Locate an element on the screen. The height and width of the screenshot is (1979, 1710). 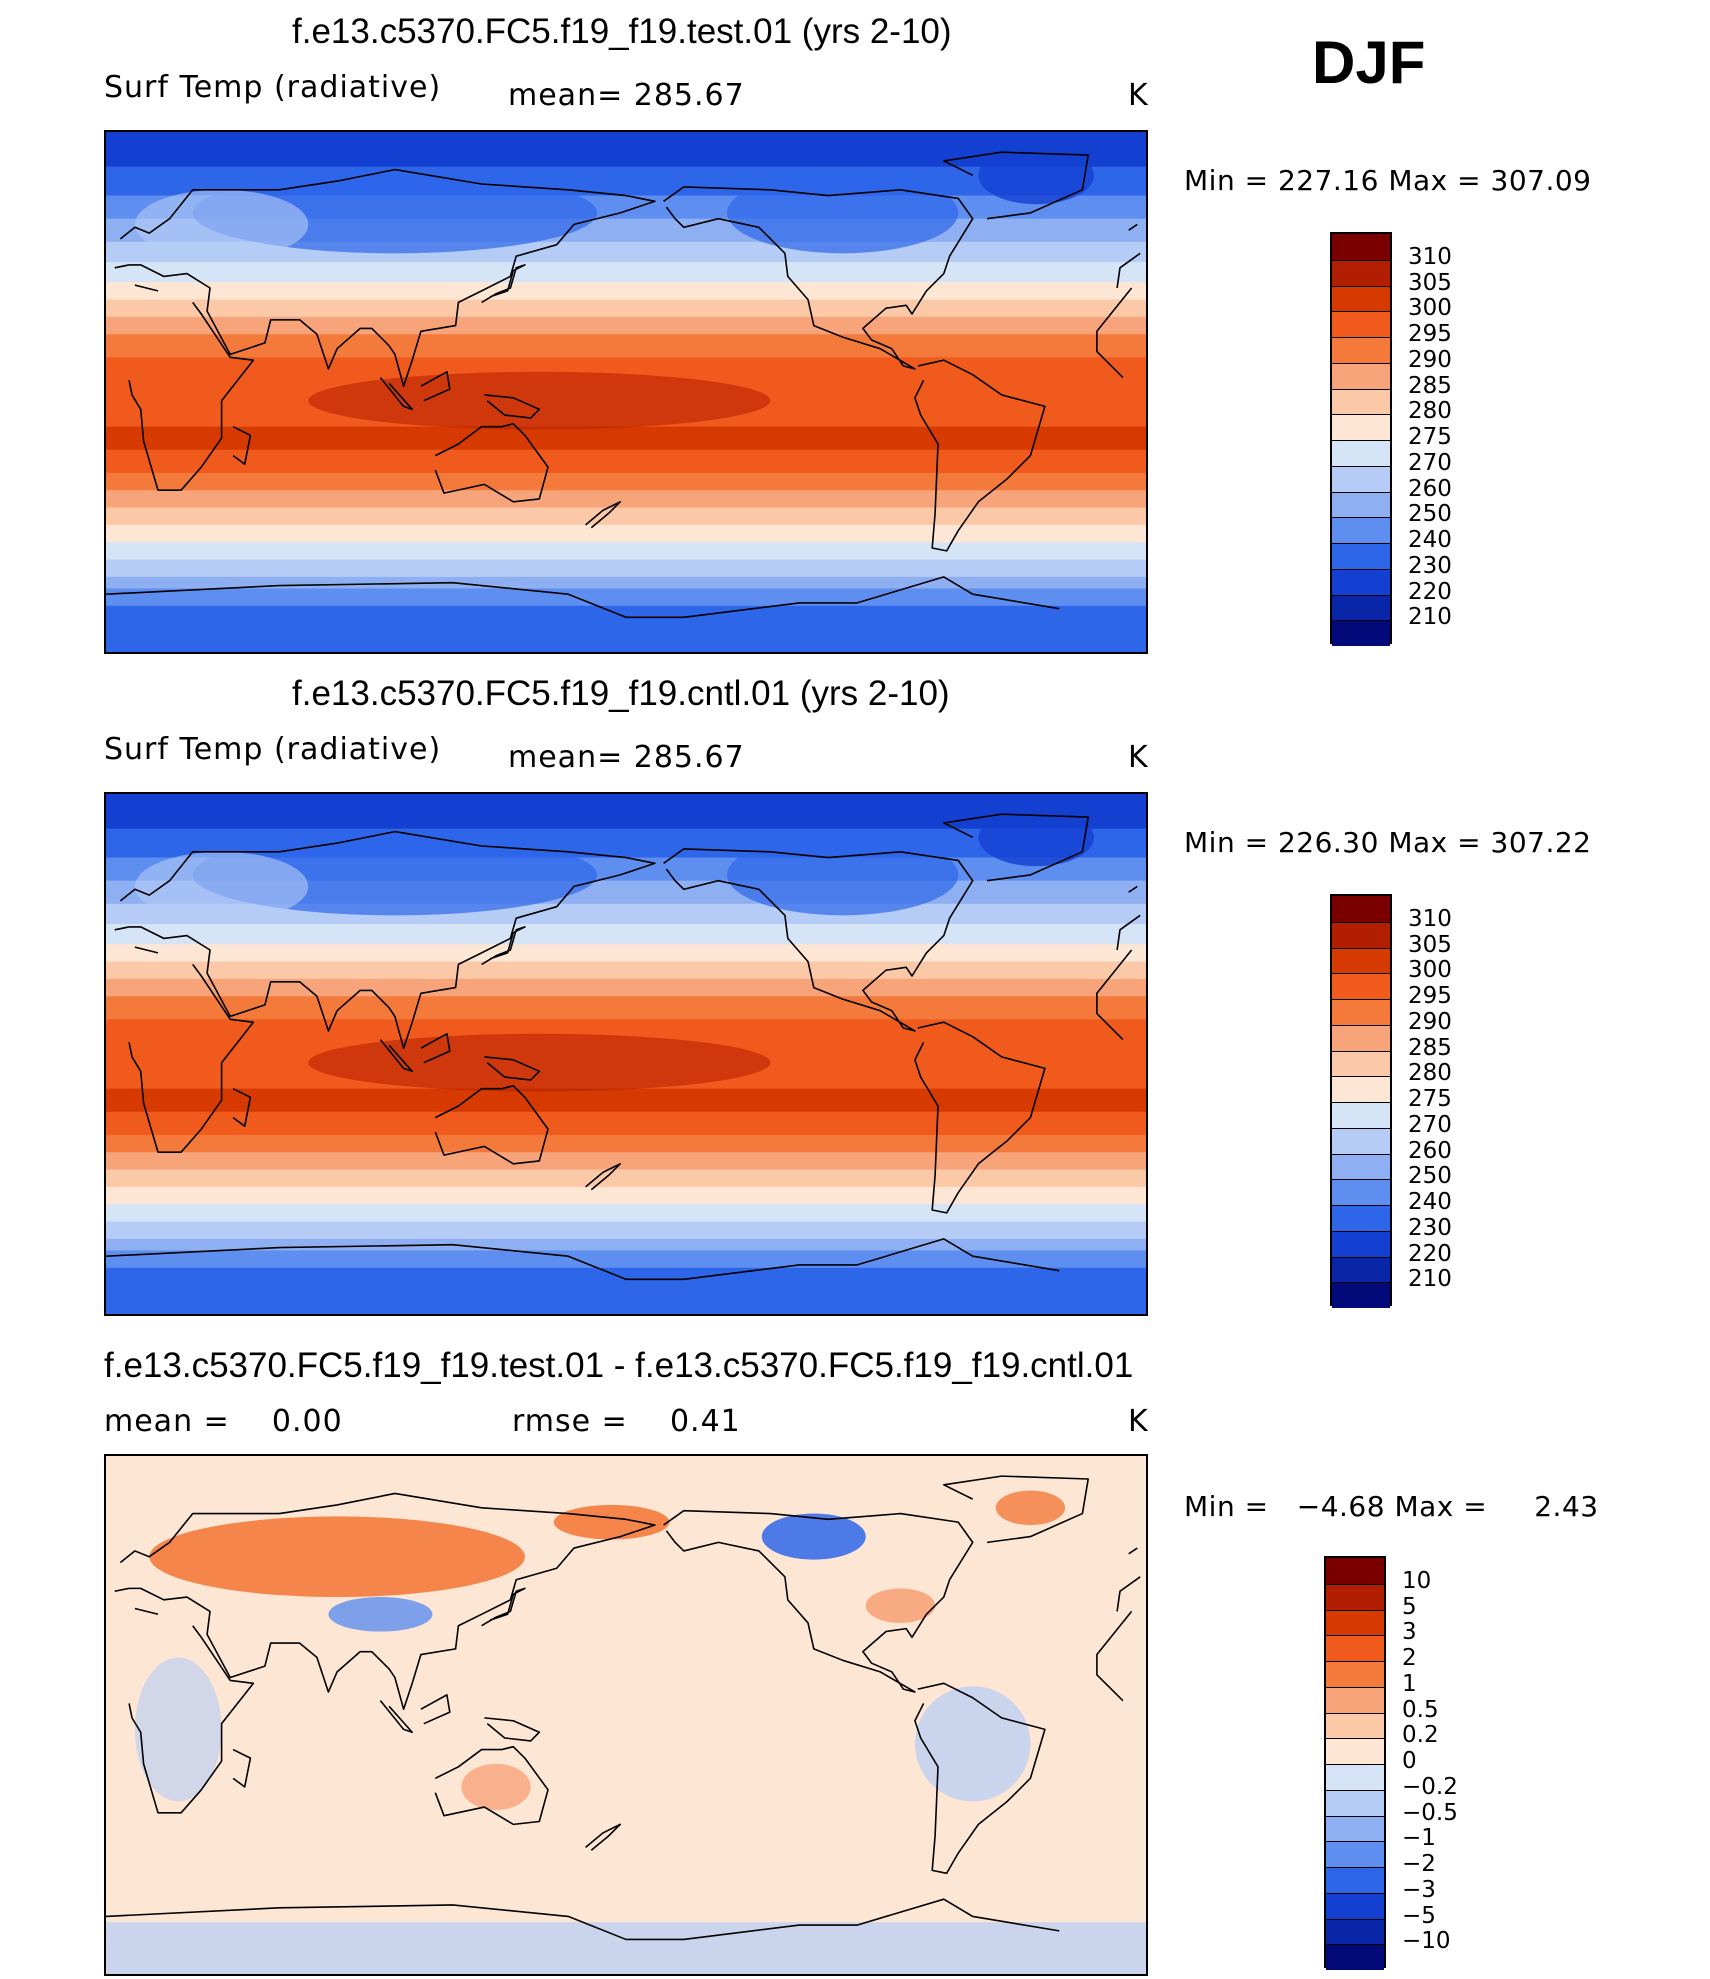
min-value: 226.30 is located at coordinates (1328, 842).